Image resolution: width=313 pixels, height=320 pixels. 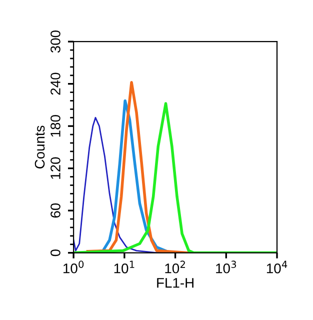 What do you see at coordinates (175, 267) in the screenshot?
I see `x-tick-label: 10$^{2}$` at bounding box center [175, 267].